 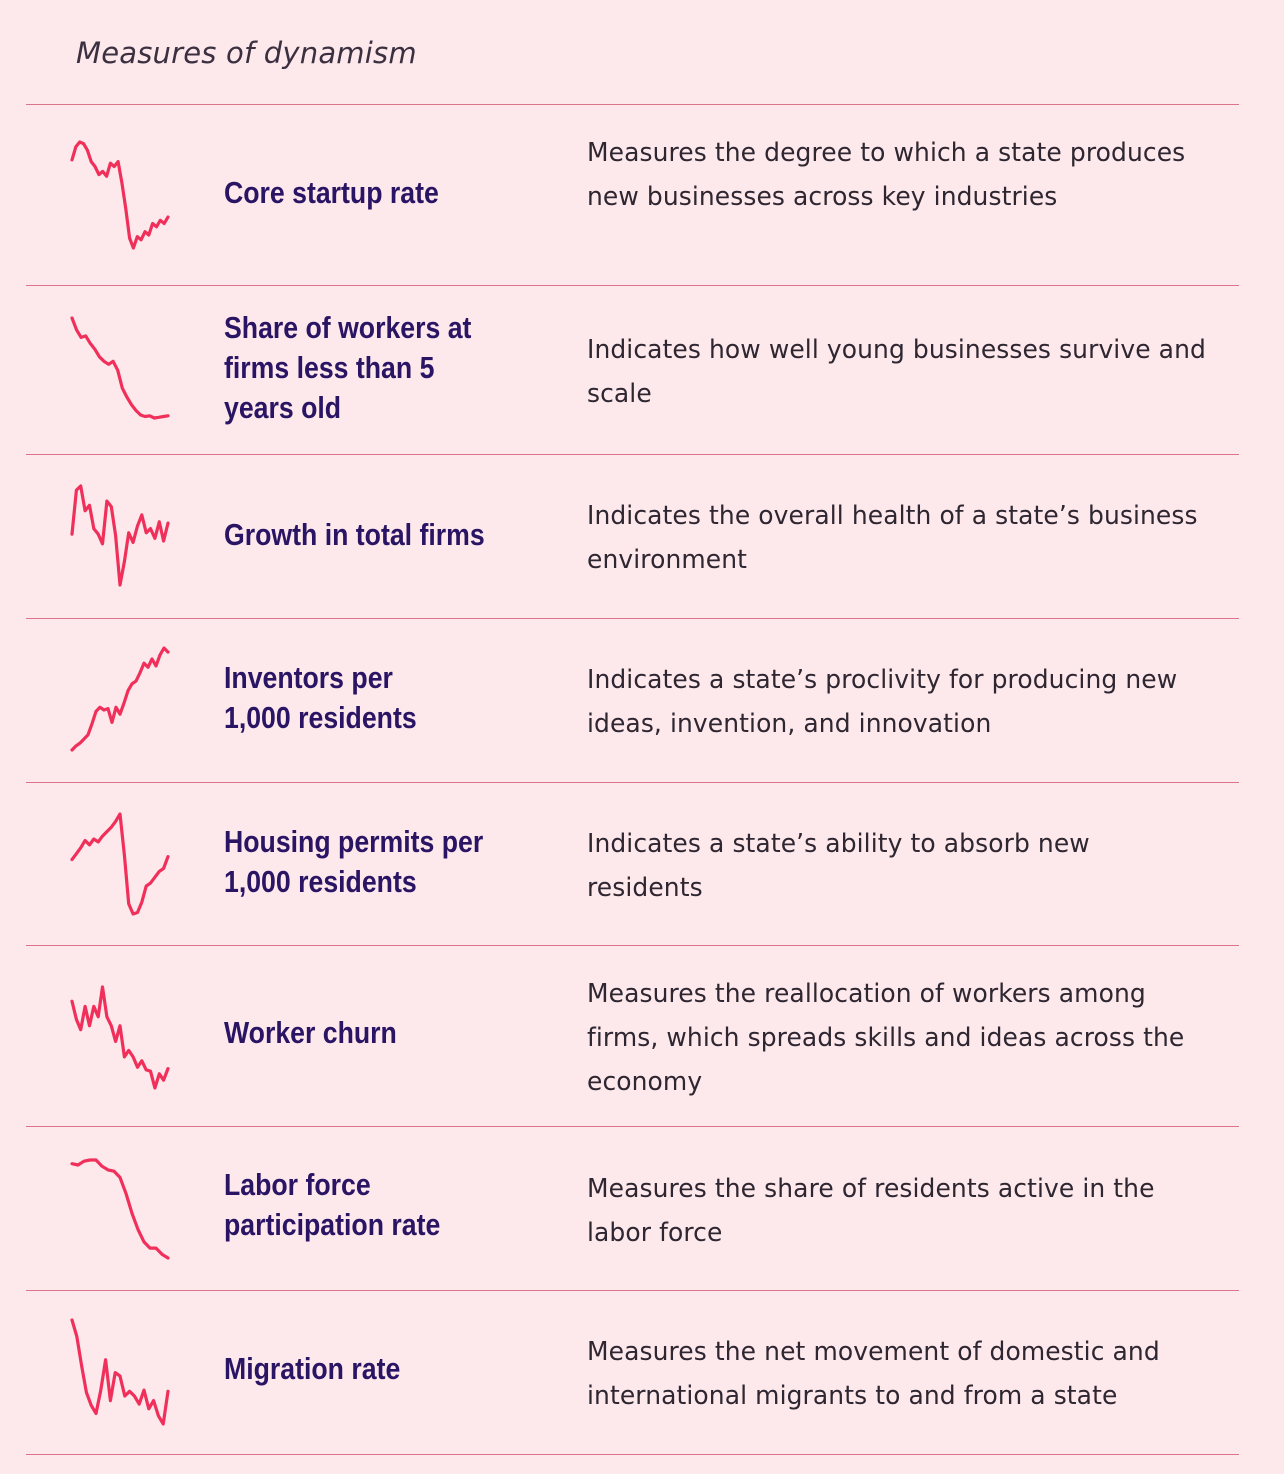 I want to click on metric-title: Inventors per 1,000 residents, so click(x=320, y=697).